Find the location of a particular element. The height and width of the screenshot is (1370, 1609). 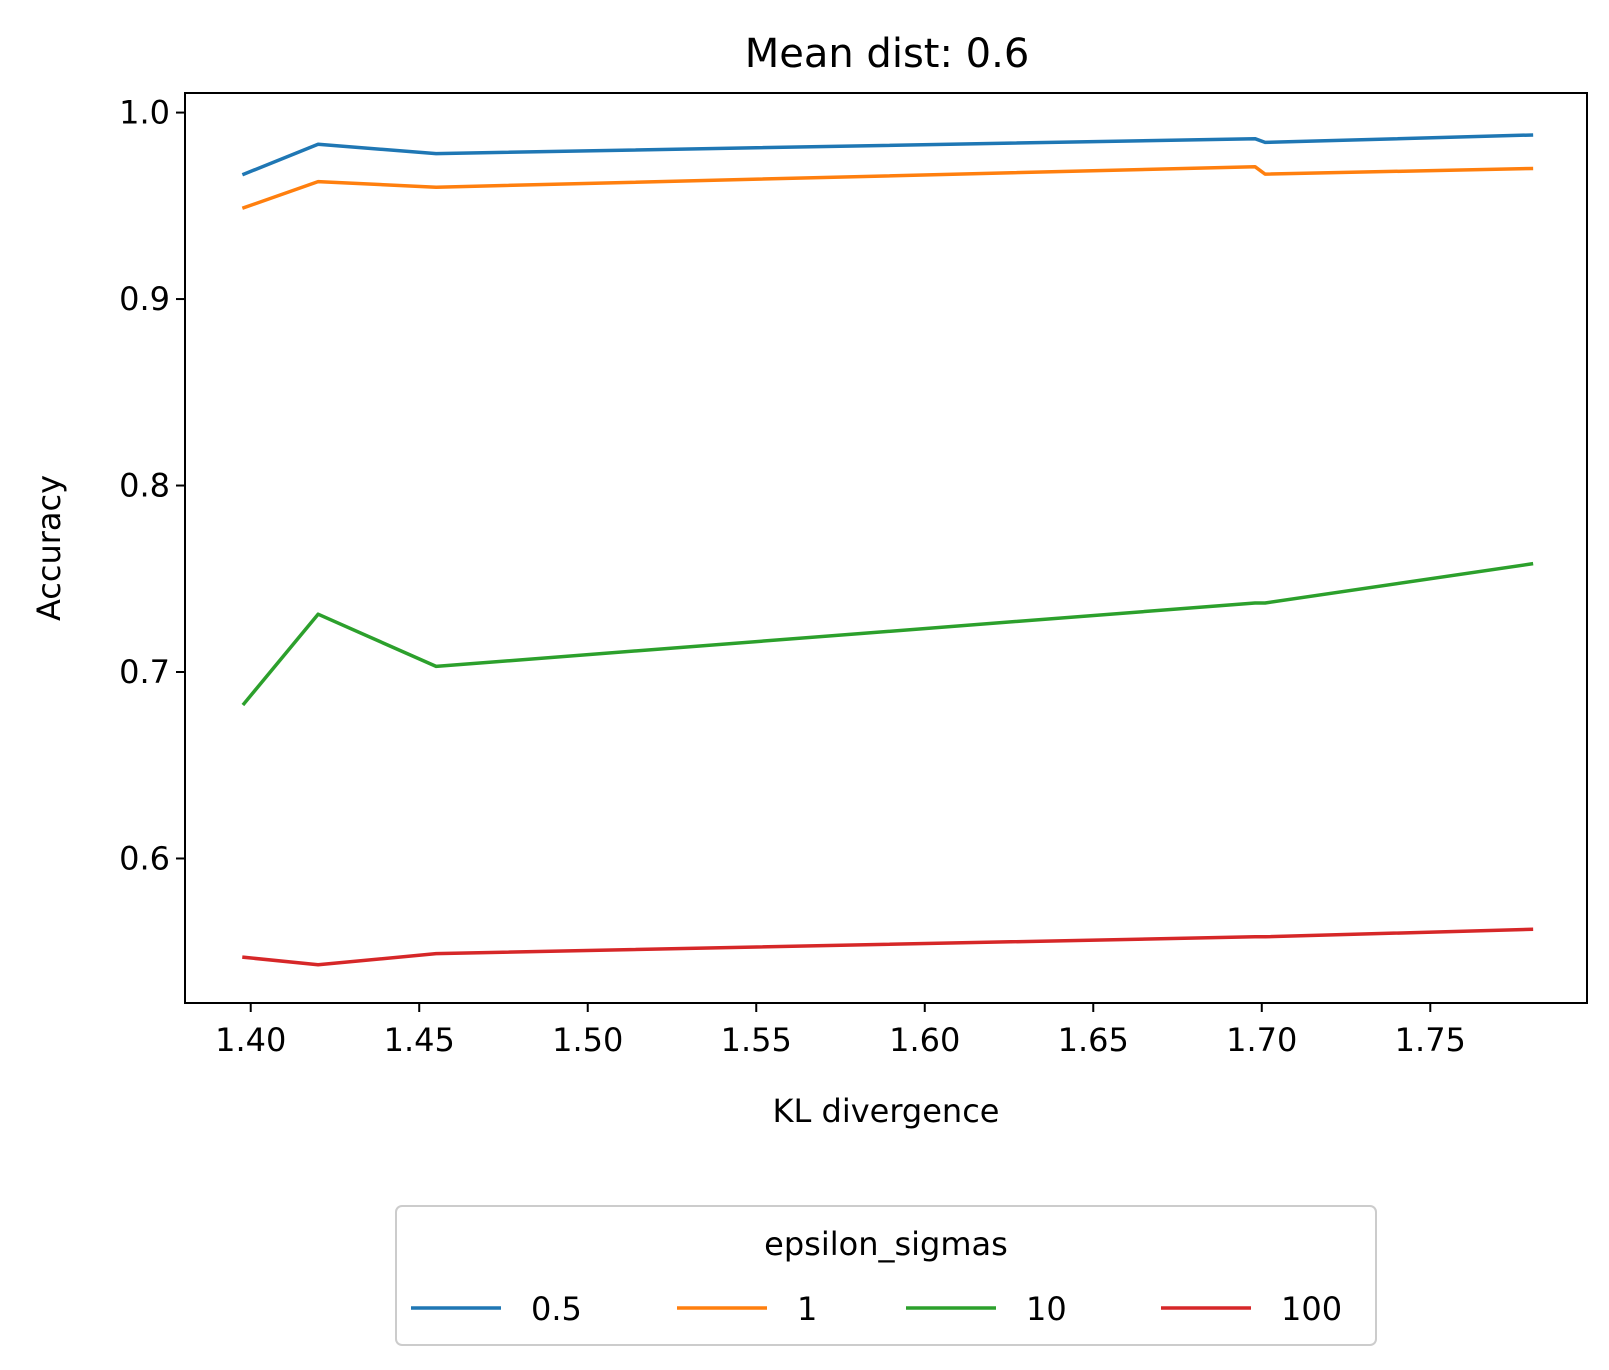

y-tick-label: 0.7 is located at coordinates (144, 672).